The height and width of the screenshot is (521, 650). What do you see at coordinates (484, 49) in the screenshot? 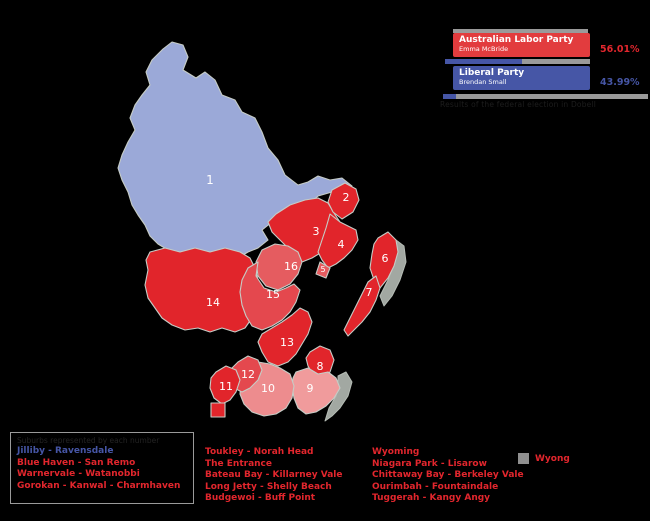
I see `alp-candidate: Emma McBride` at bounding box center [484, 49].